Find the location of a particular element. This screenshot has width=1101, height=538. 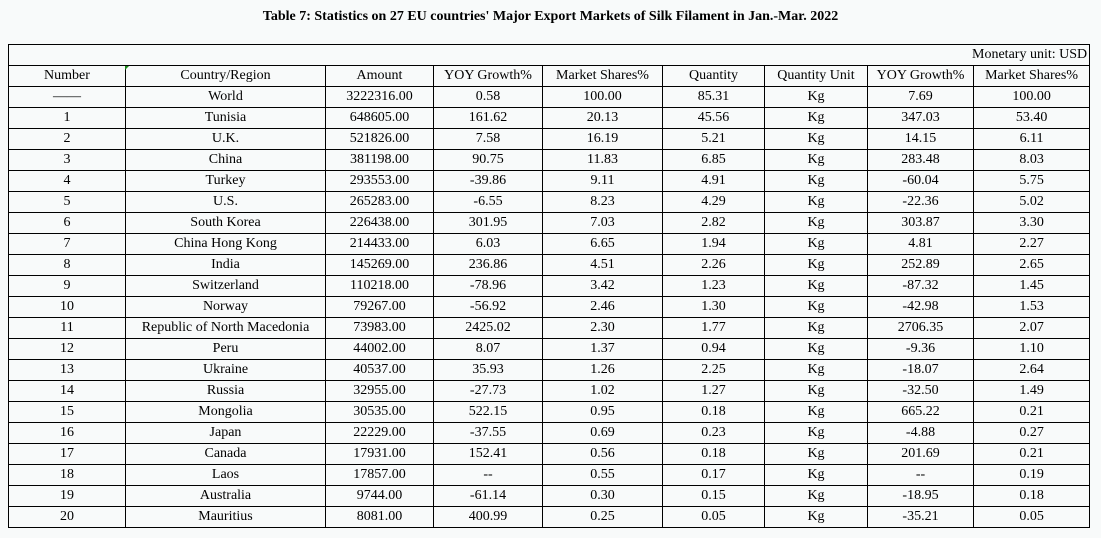

column-header: Number is located at coordinates (67, 76).